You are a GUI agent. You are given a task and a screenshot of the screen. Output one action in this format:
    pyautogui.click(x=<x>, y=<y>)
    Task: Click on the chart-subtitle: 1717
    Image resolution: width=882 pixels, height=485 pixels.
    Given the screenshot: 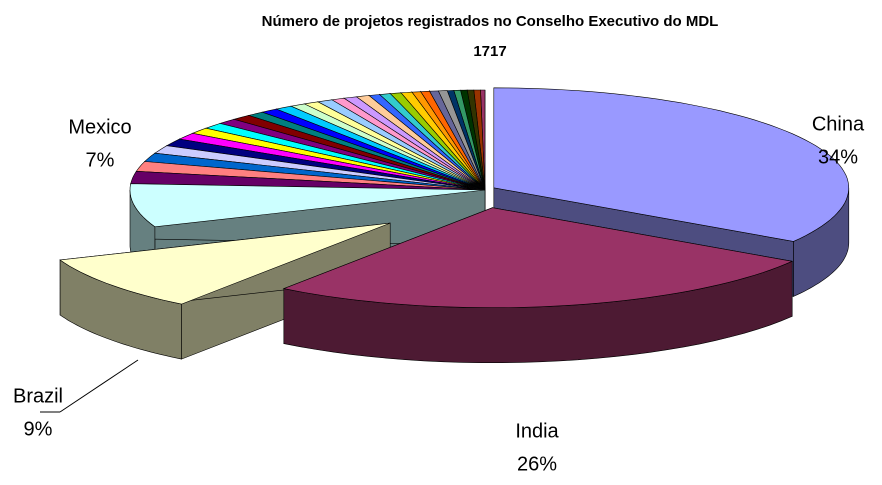 What is the action you would take?
    pyautogui.click(x=489, y=51)
    